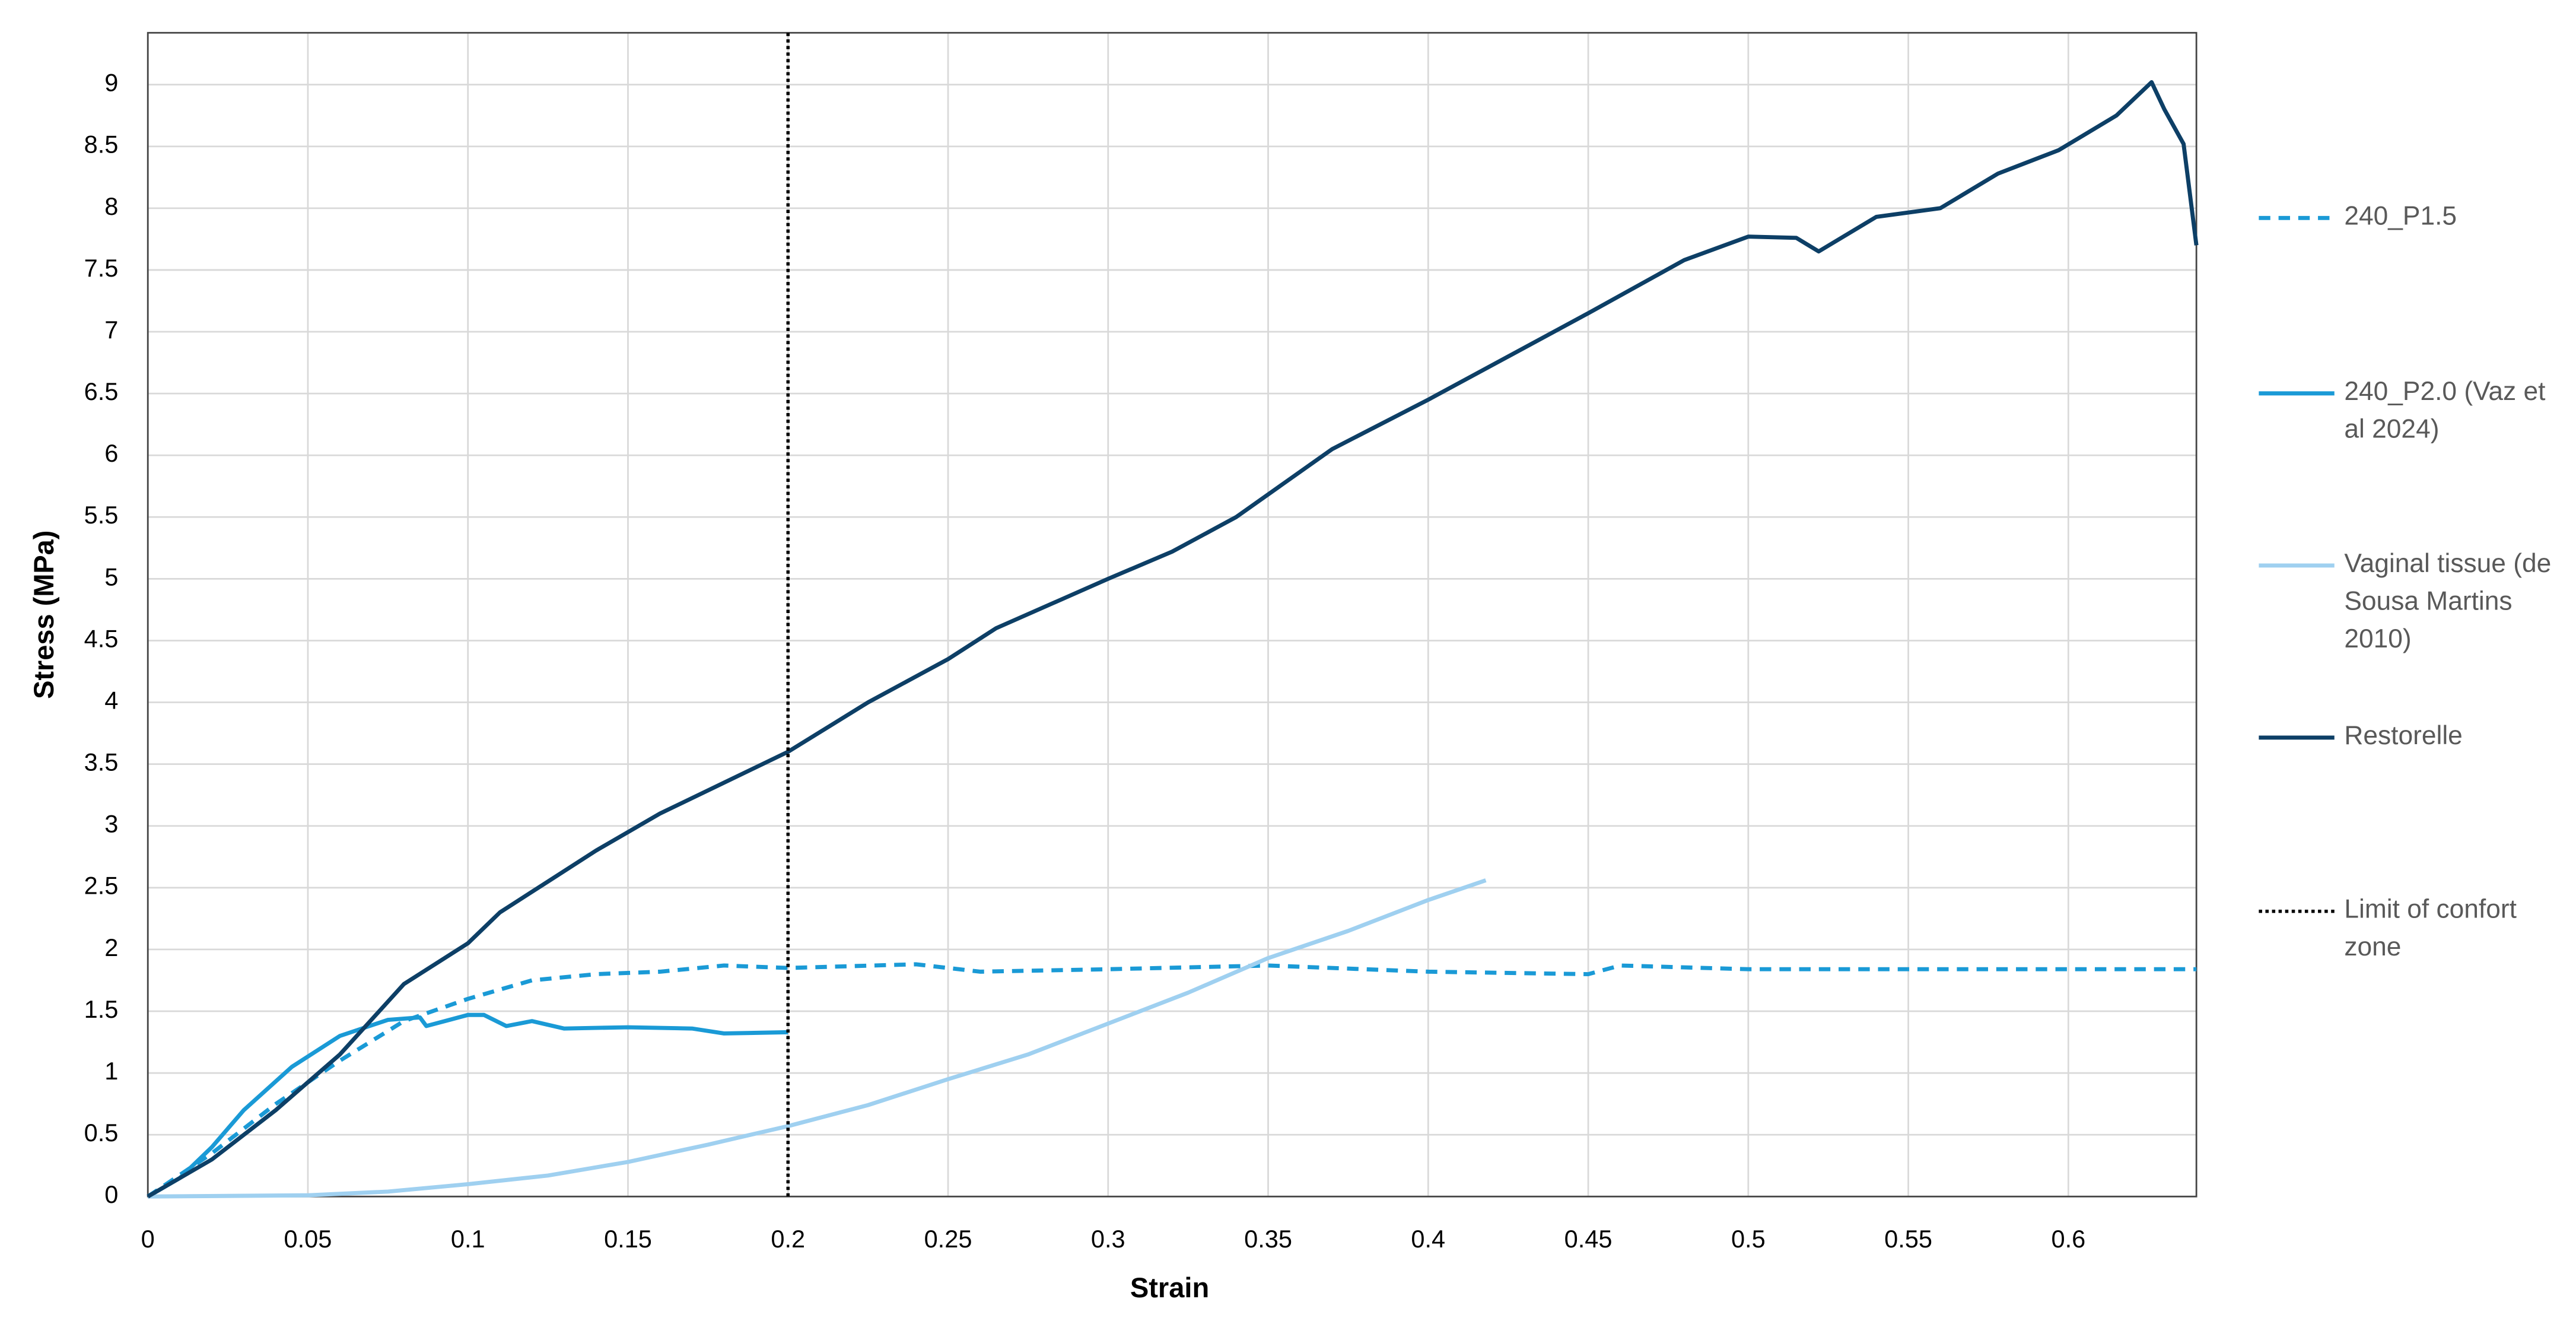 This screenshot has width=2576, height=1321. Describe the element at coordinates (2068, 1239) in the screenshot. I see `x-tick-label: 0.6` at that location.